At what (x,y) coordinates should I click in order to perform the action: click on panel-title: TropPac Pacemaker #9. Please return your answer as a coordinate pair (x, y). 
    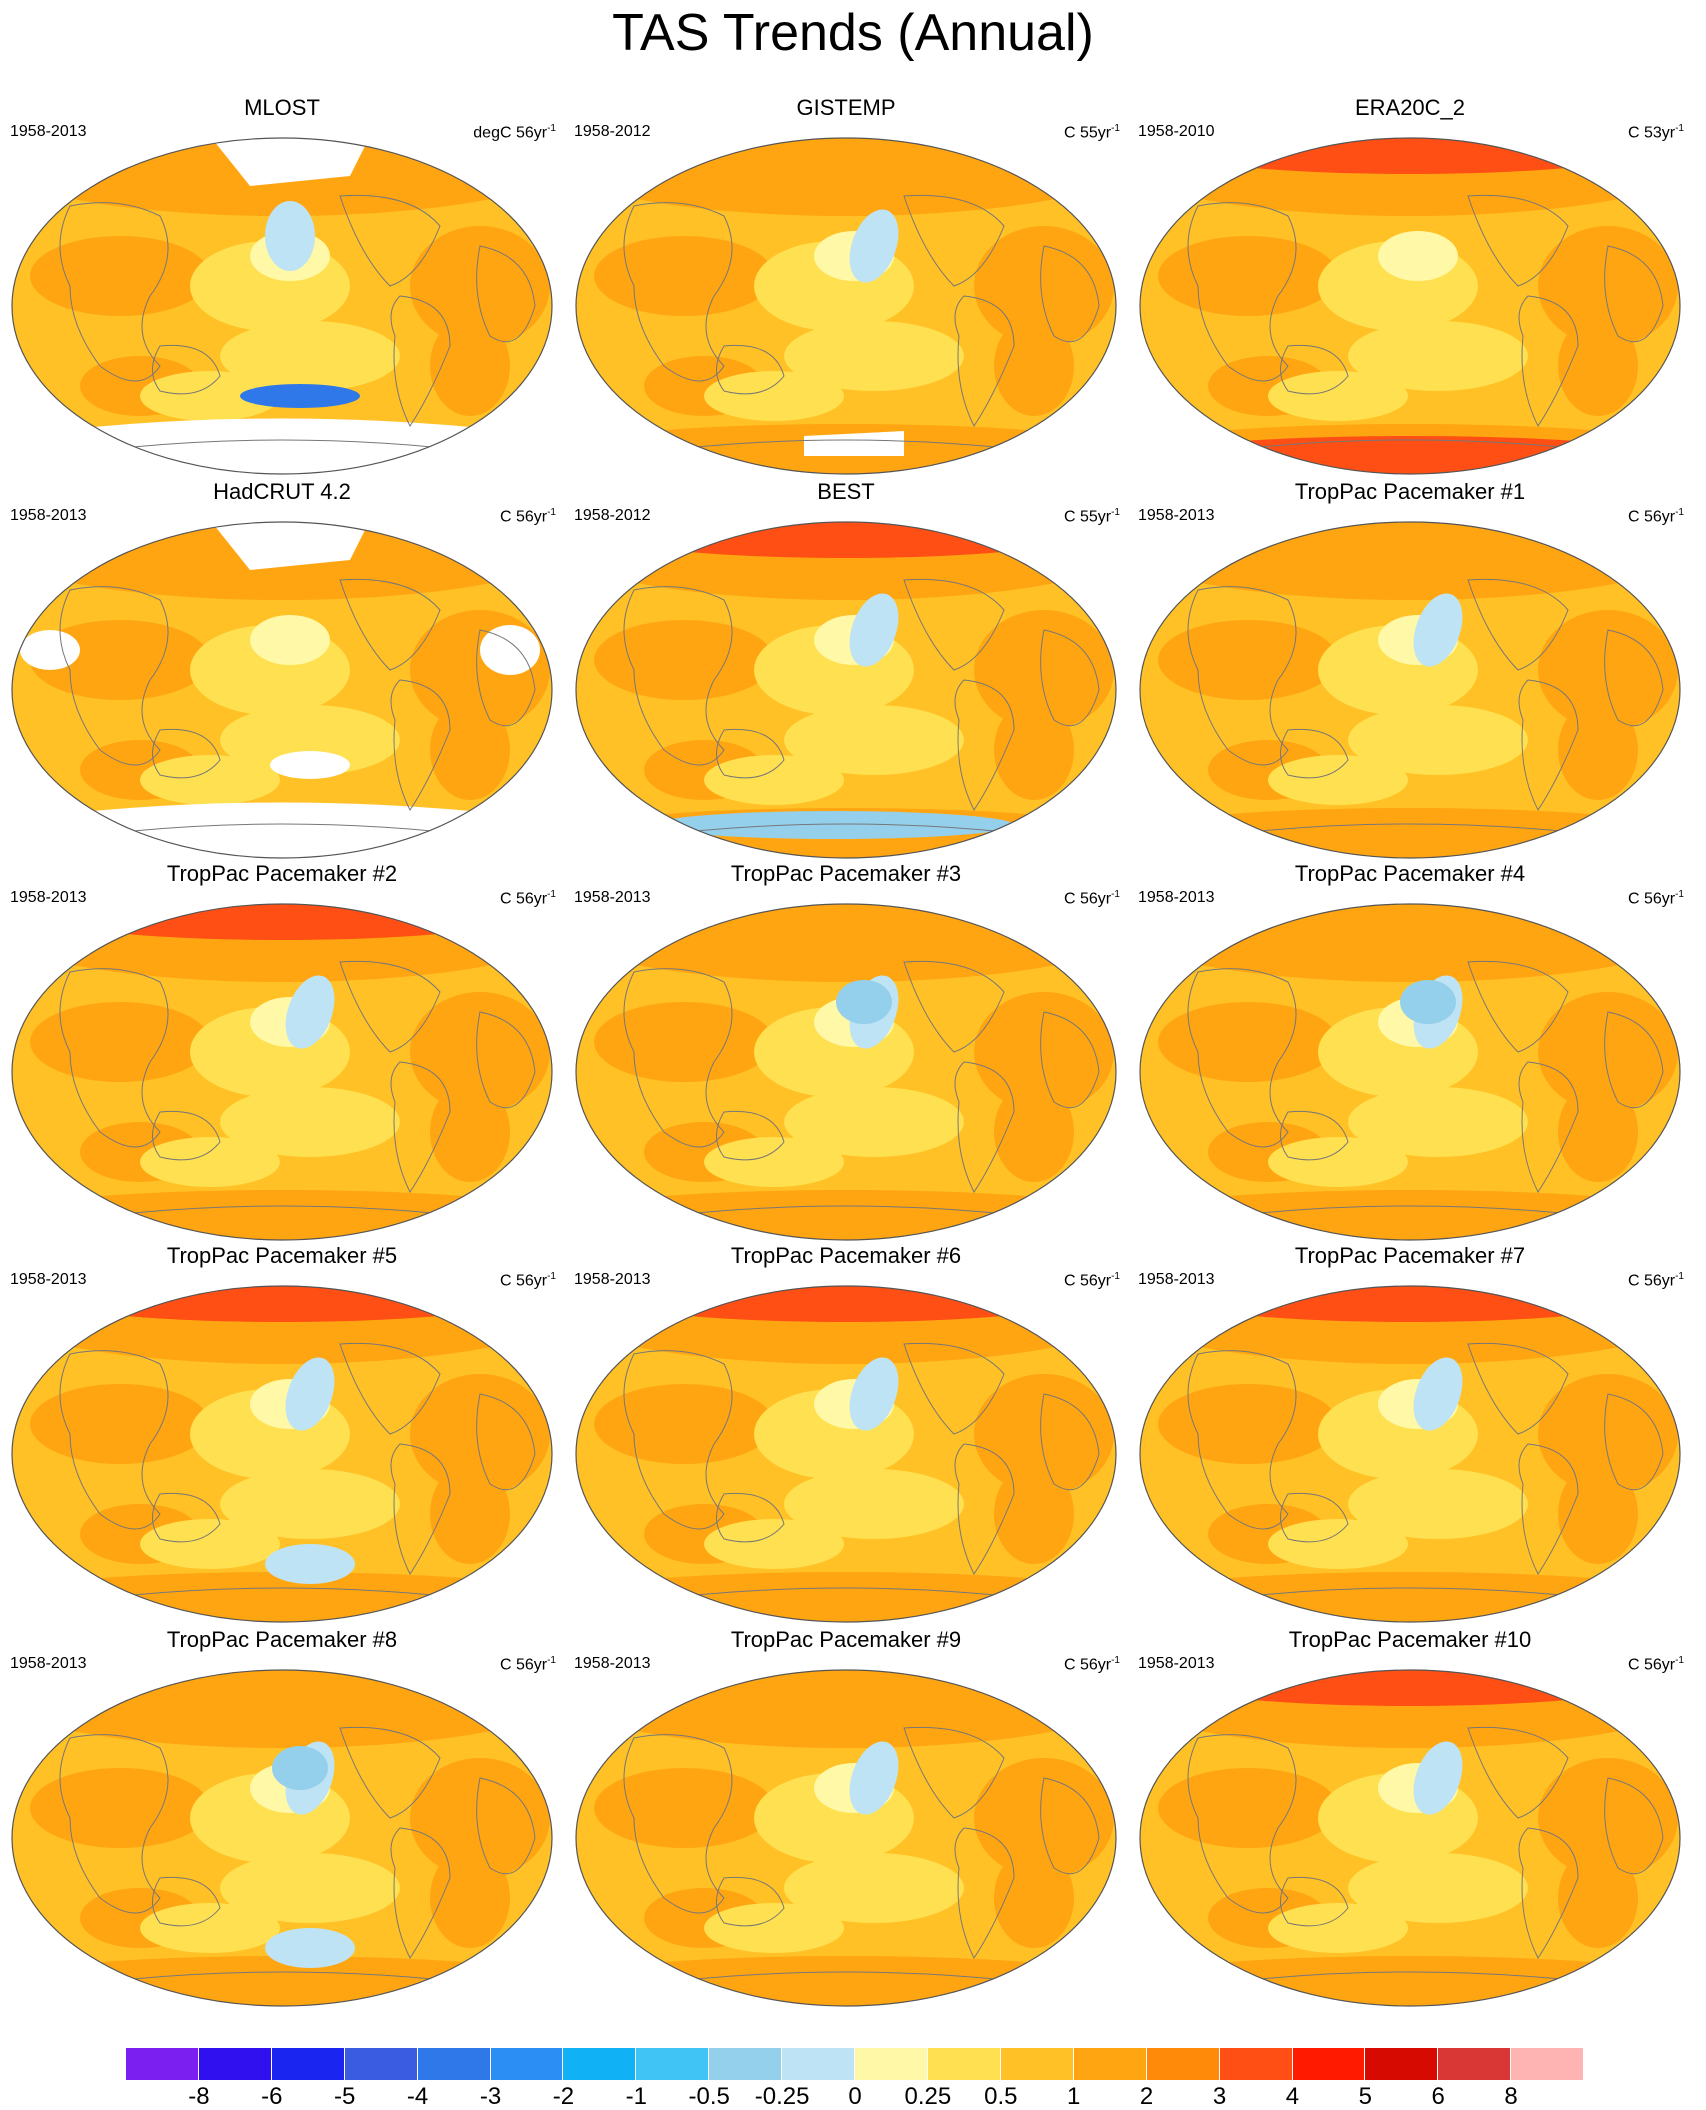
    Looking at the image, I should click on (846, 1639).